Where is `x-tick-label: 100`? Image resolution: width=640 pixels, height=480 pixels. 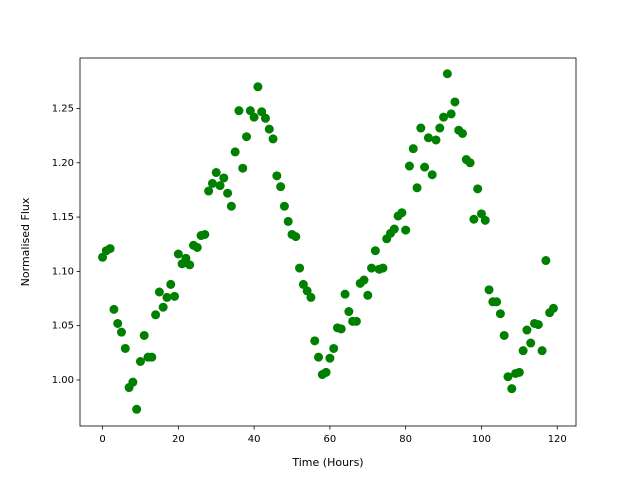 x-tick-label: 100 is located at coordinates (481, 439).